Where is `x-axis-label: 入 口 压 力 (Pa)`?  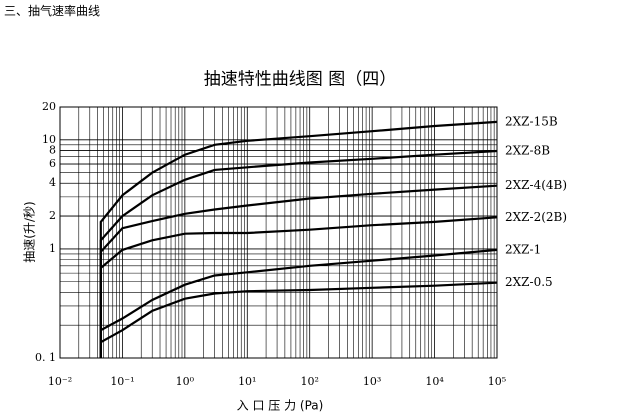 x-axis-label: 入 口 压 力 (Pa) is located at coordinates (280, 406).